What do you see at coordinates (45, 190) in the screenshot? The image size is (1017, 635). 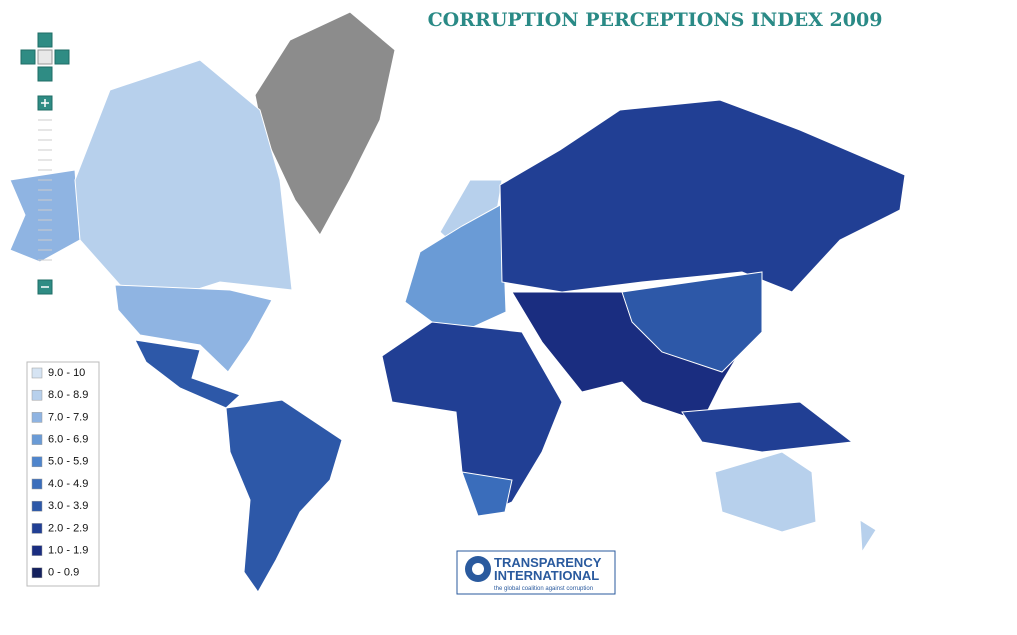 I see `zoom-slider` at bounding box center [45, 190].